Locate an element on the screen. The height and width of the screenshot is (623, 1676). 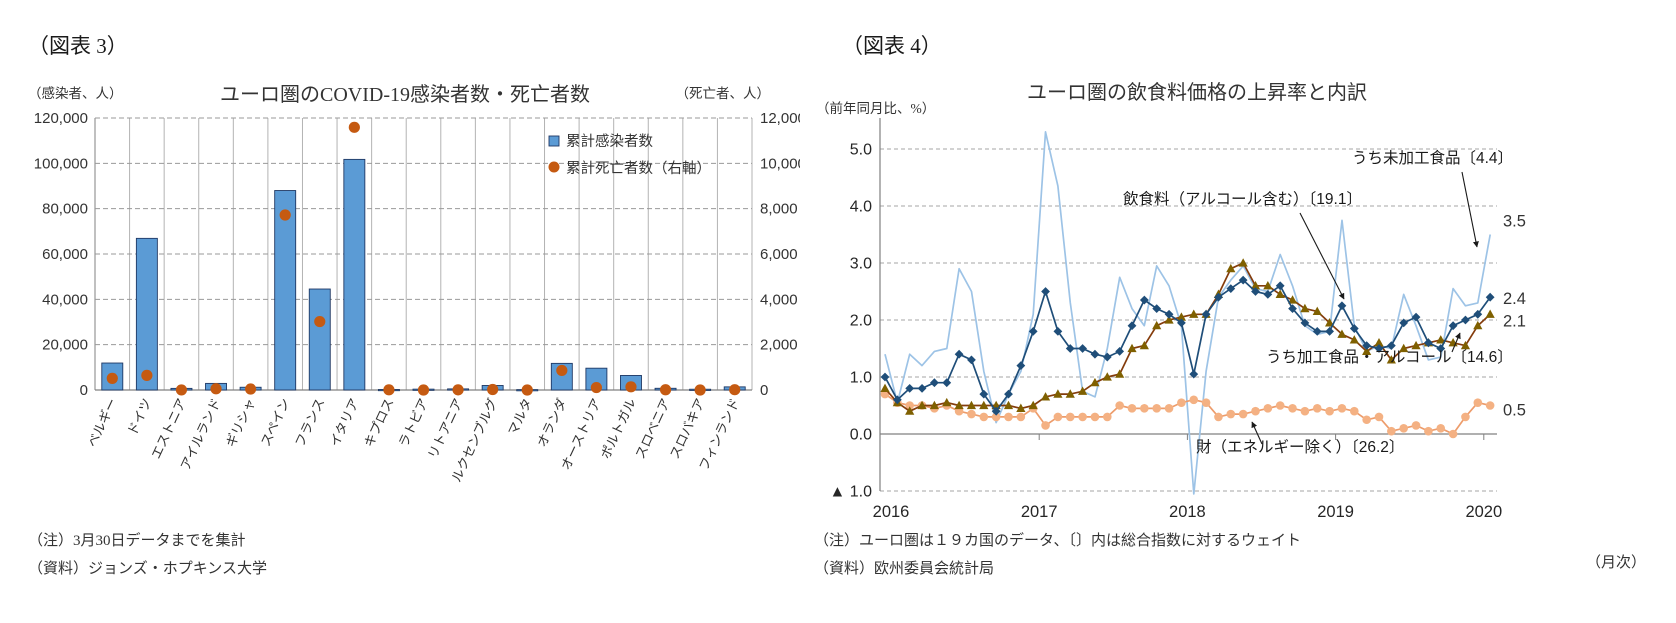
fig3-dot-ラトビア is located at coordinates (423, 390).